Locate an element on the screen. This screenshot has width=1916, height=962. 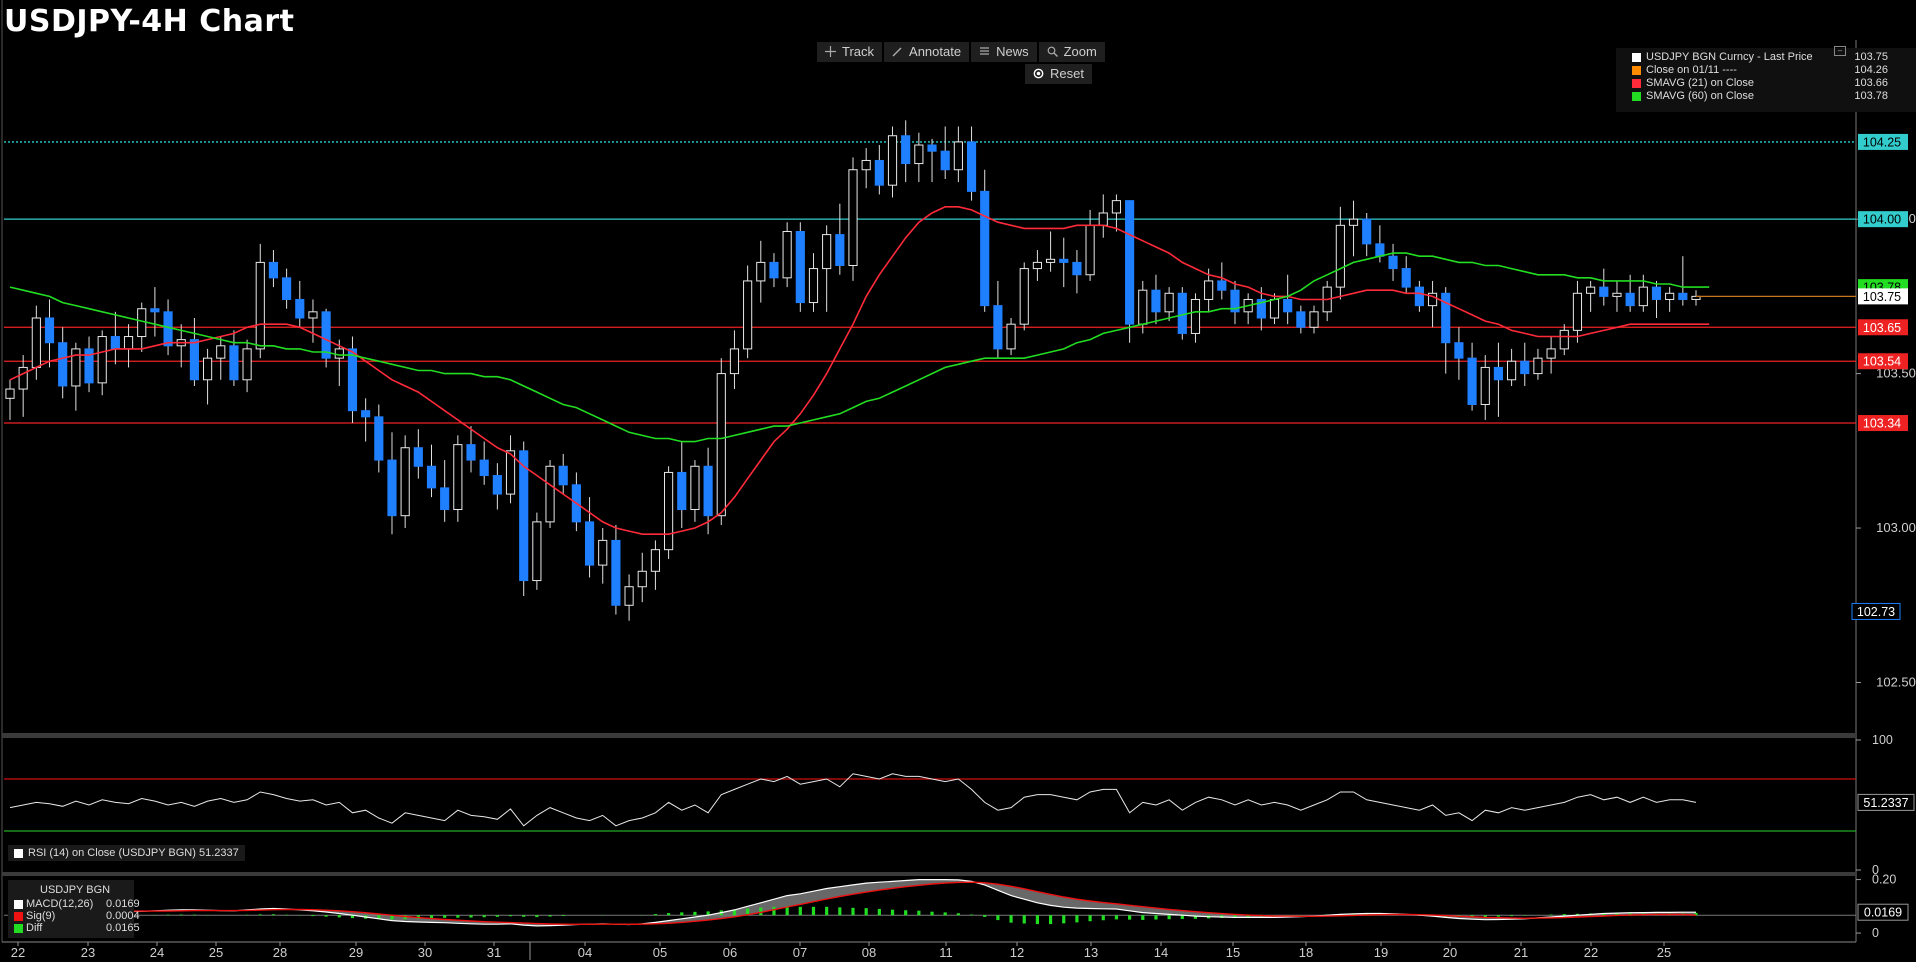
annotate-label: Annotate is located at coordinates (935, 51).